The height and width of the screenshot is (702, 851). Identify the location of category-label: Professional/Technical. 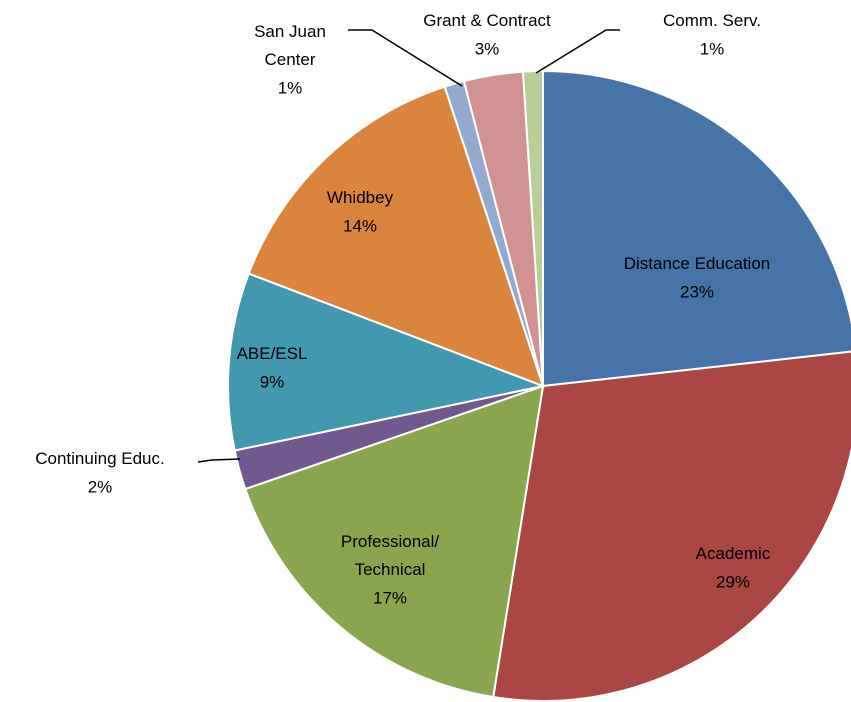
(390, 555).